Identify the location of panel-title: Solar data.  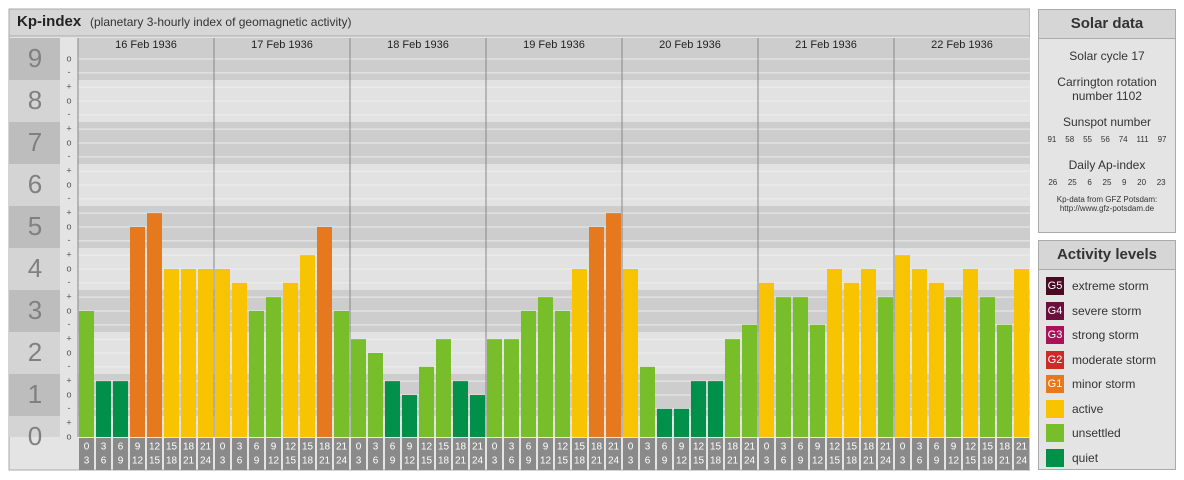
(1107, 24).